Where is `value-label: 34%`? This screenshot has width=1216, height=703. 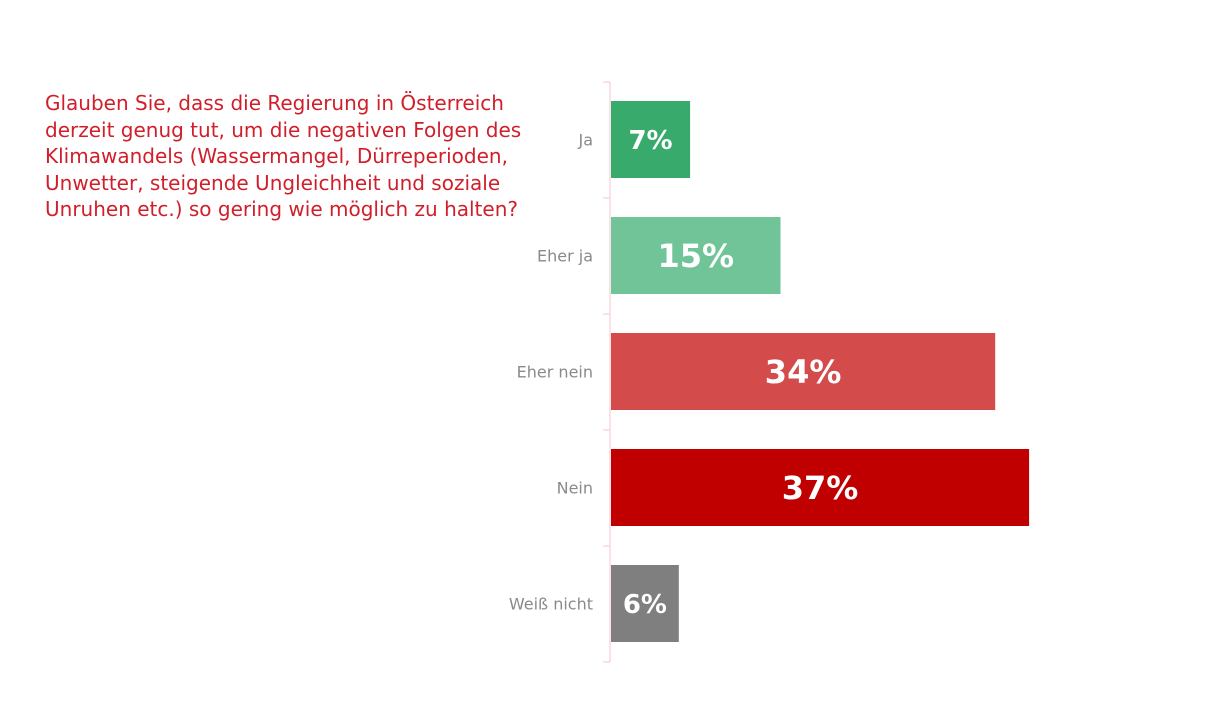 value-label: 34% is located at coordinates (803, 372).